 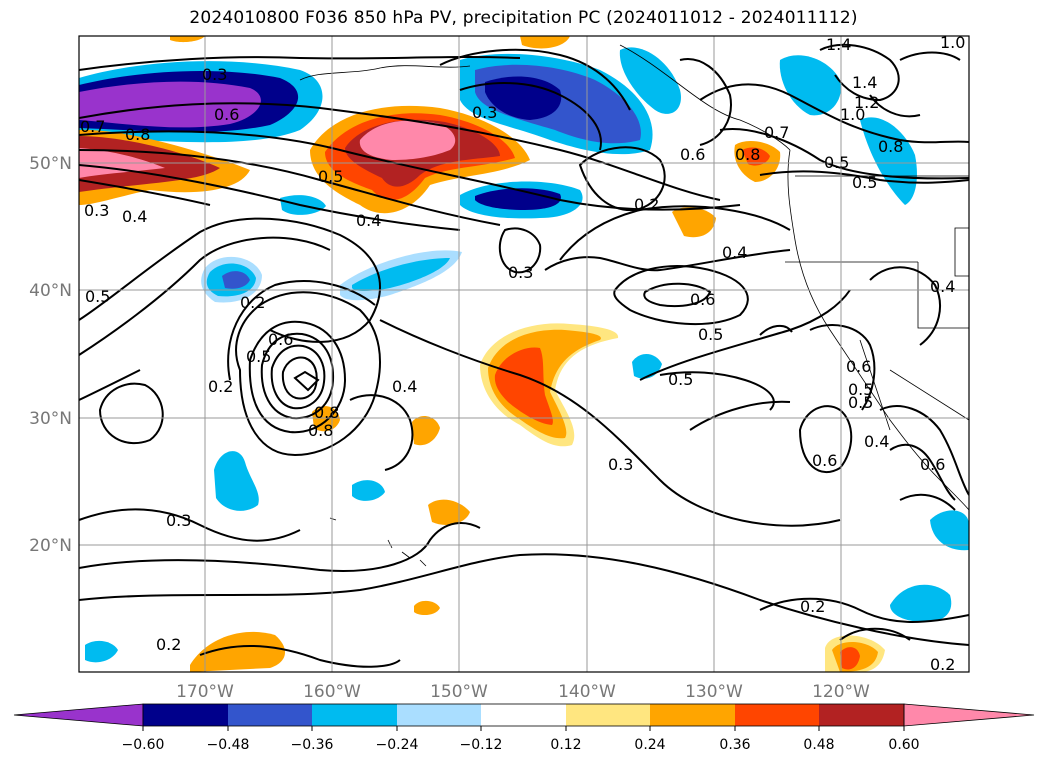 I want to click on lat-labels: 50°N 40°N 30°N 20°N, so click(x=50, y=355).